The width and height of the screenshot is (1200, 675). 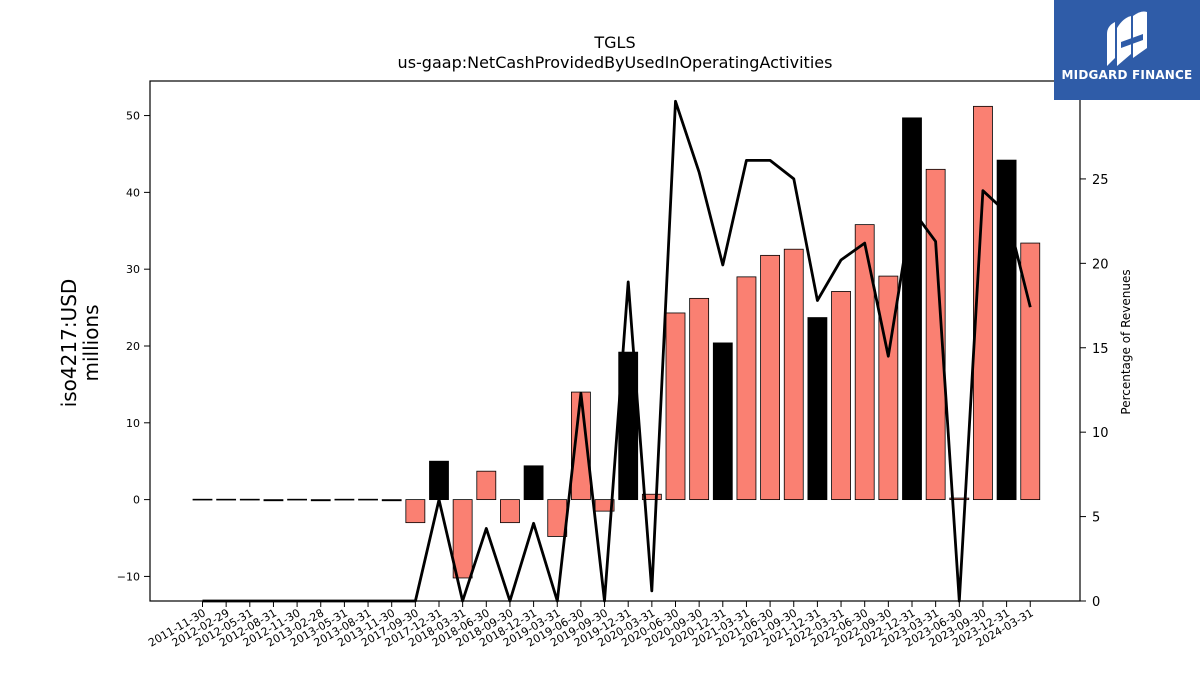 What do you see at coordinates (91, 342) in the screenshot?
I see `y-axis-label-line-2: millions` at bounding box center [91, 342].